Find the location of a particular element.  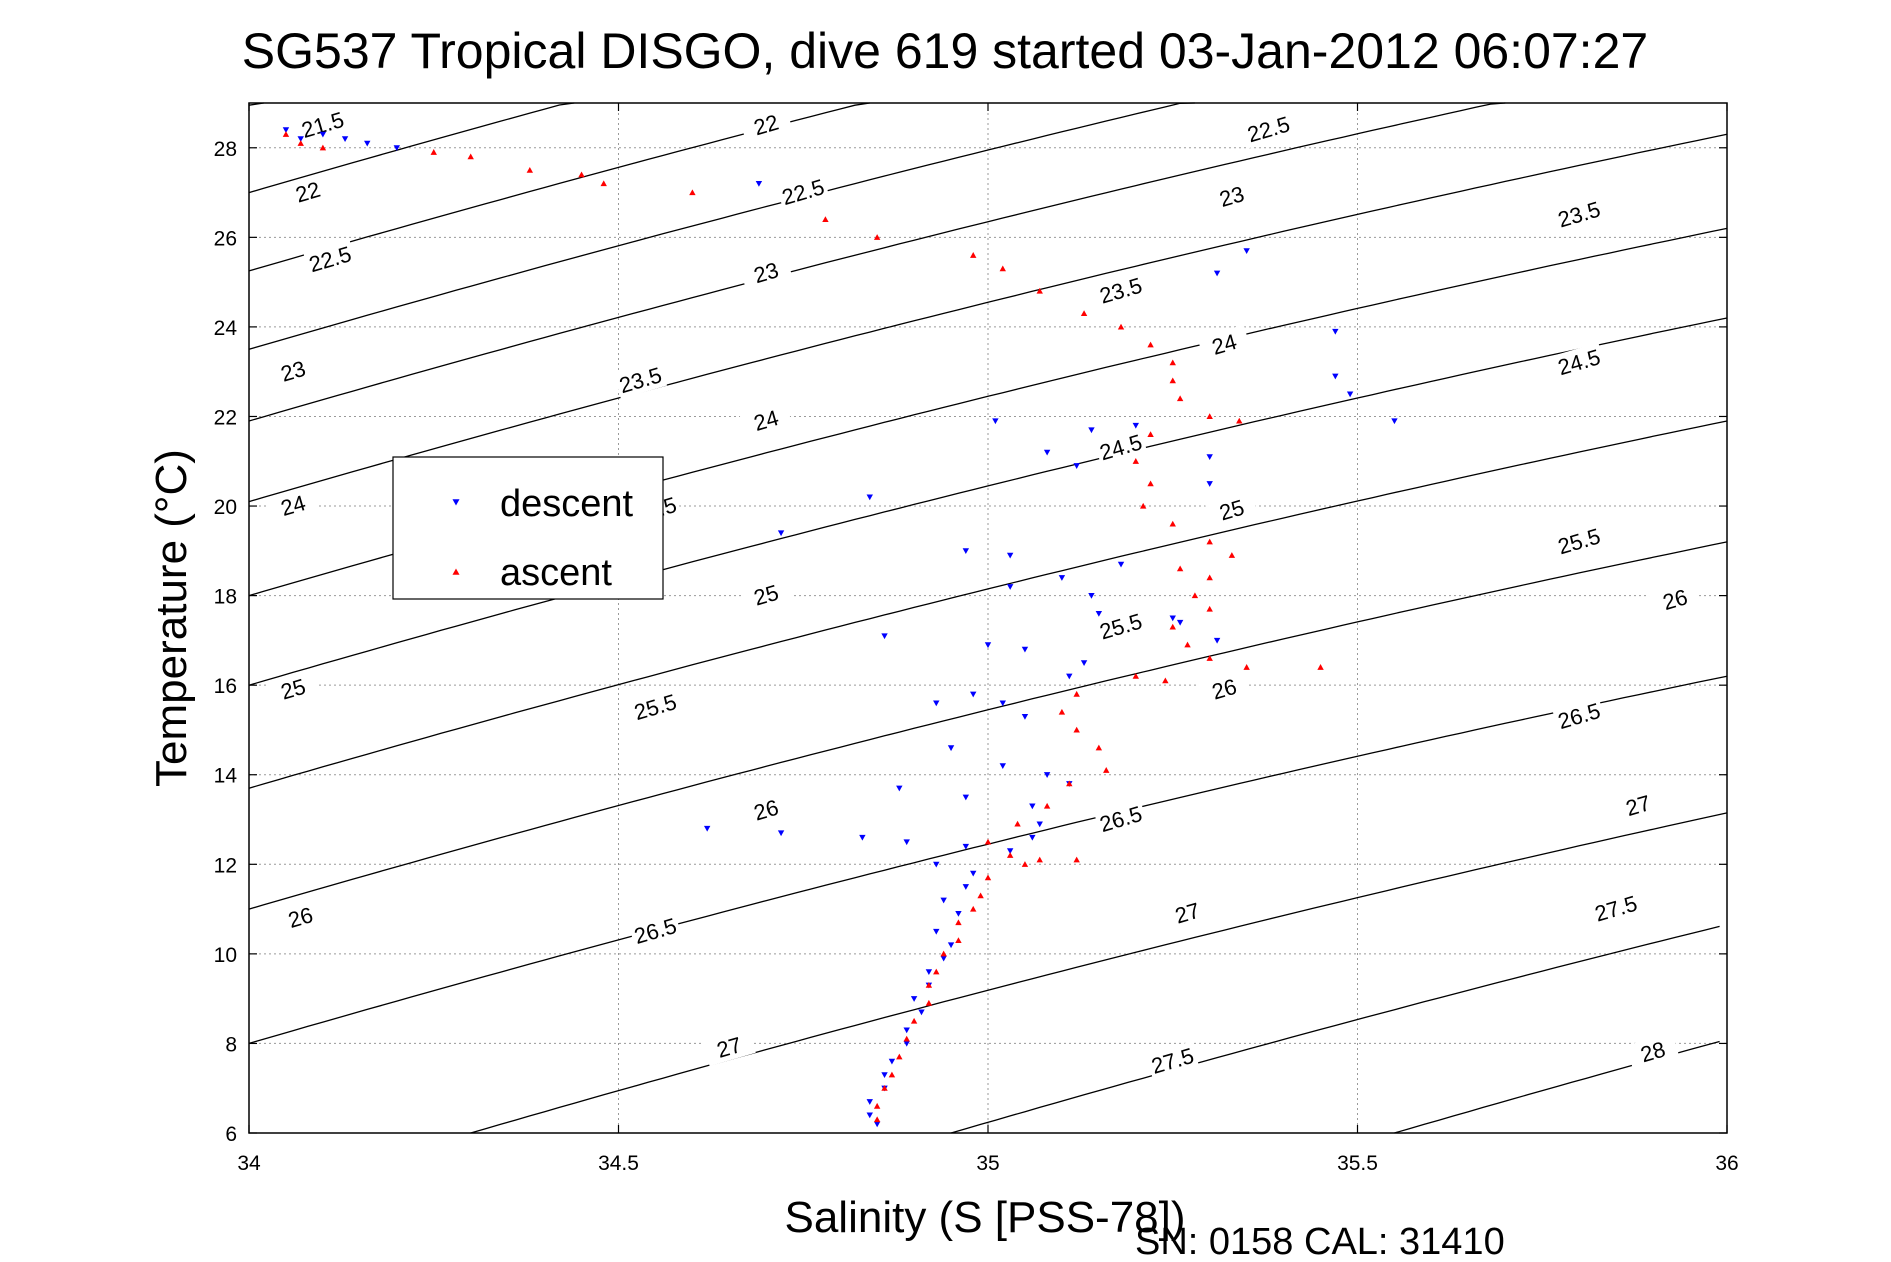

y-tick-label: 28 is located at coordinates (225, 149).